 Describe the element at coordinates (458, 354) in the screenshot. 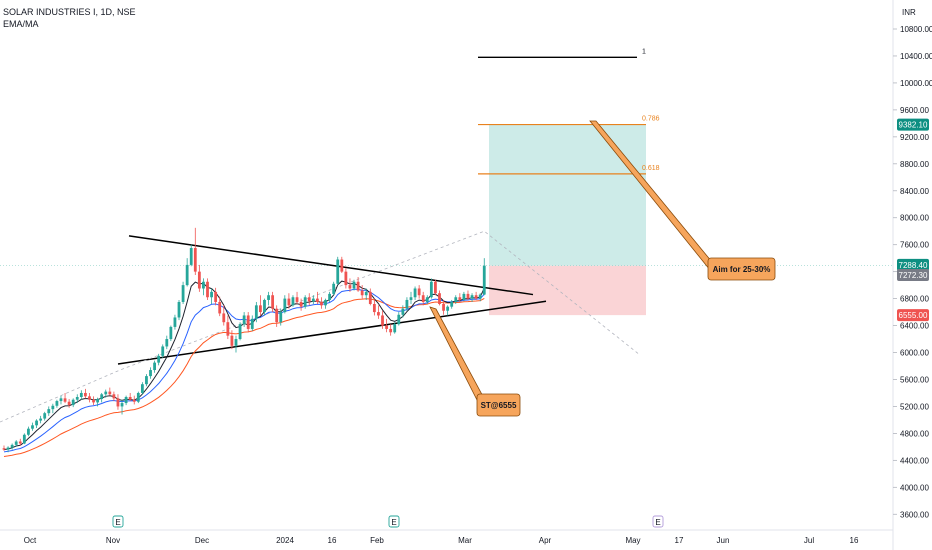

I see `stop-callout-pointer` at that location.